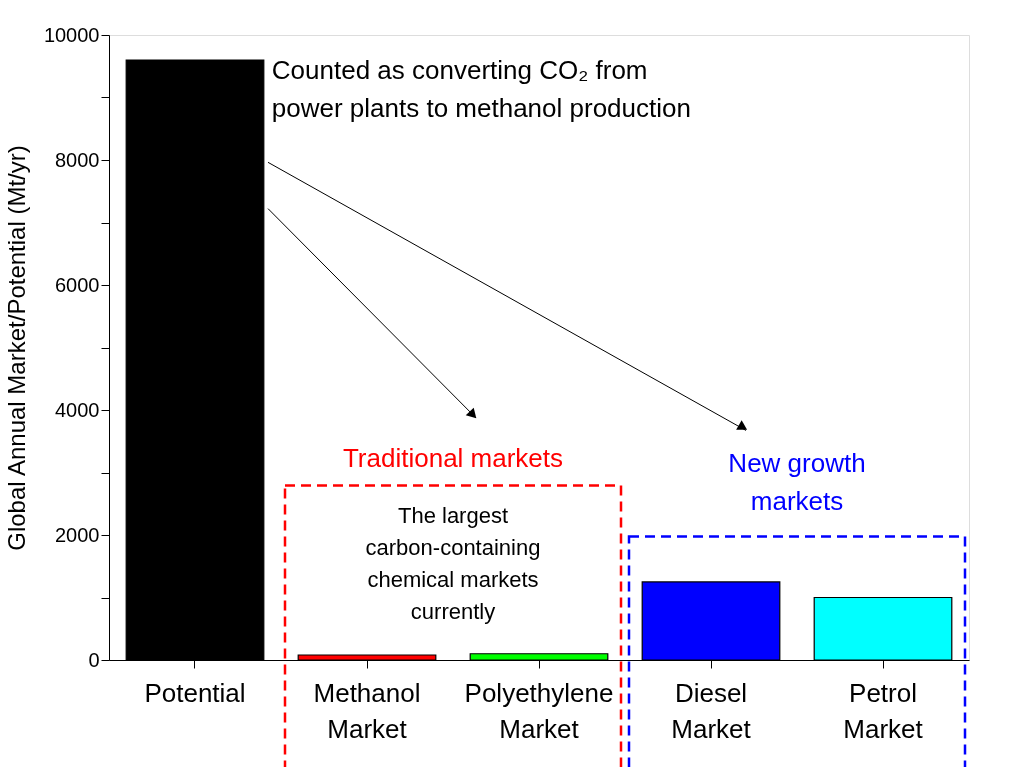 The image size is (1023, 767). I want to click on x-tick-label: Methanol Market, so click(367, 710).